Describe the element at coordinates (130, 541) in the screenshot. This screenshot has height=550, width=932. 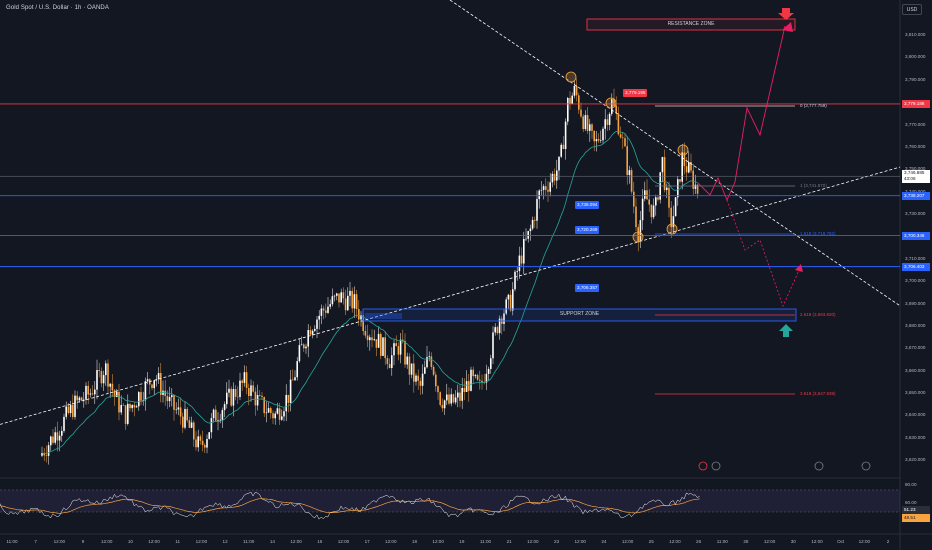
I see `time-axis-tick: 10` at that location.